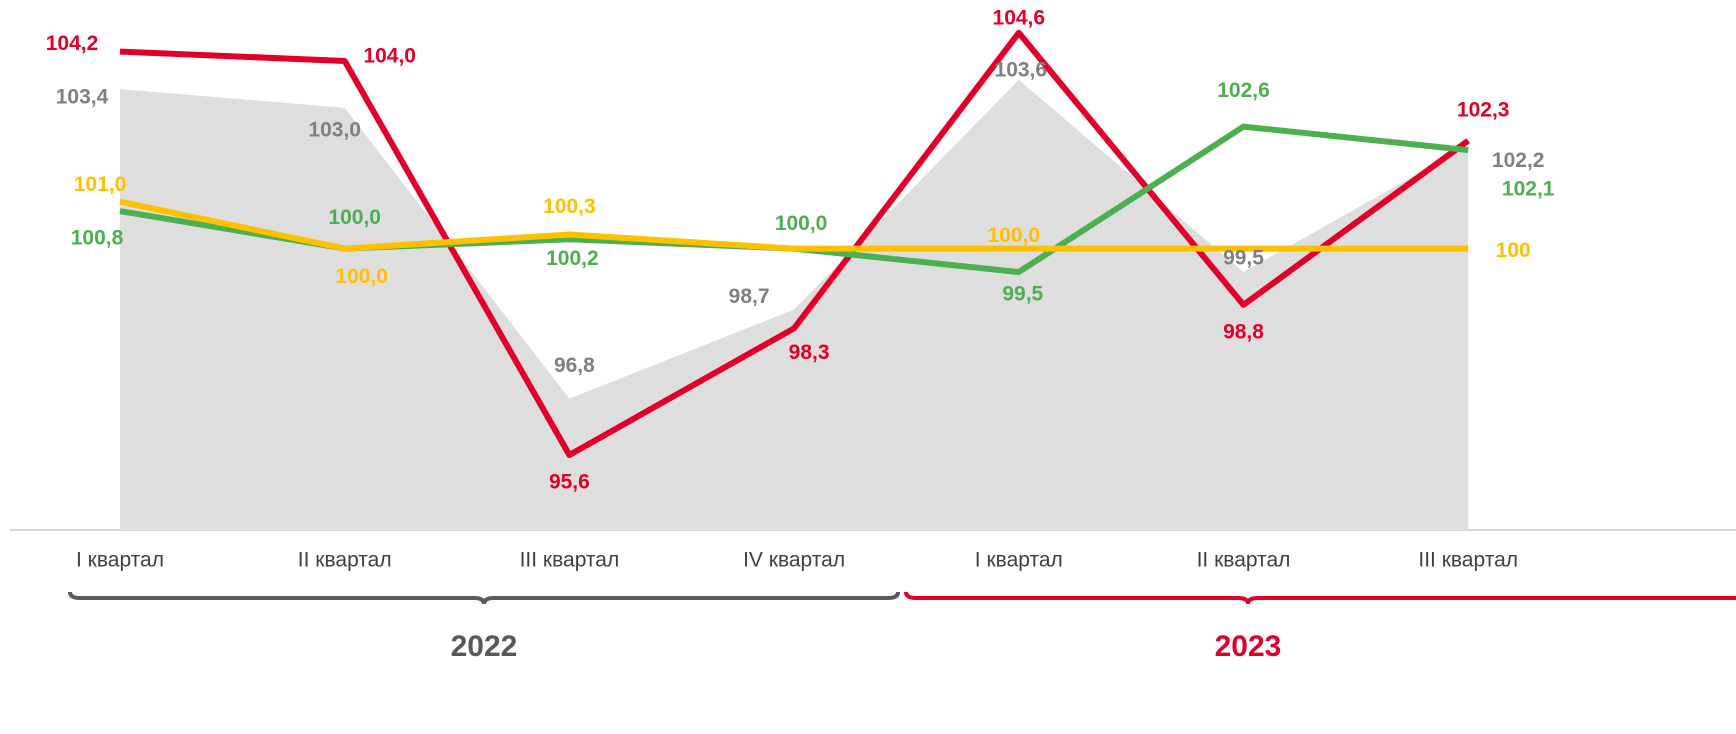  I want to click on value-label: 98,3, so click(809, 352).